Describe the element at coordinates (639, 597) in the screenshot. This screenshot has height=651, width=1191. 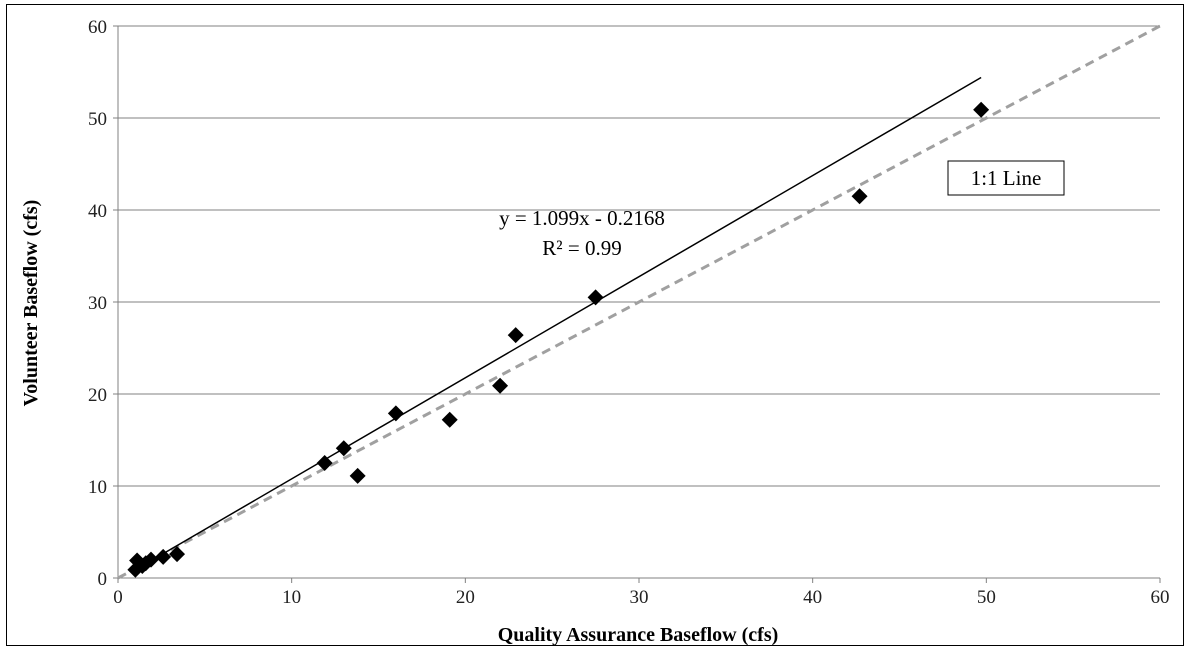
I see `x-tick-label: 30` at that location.